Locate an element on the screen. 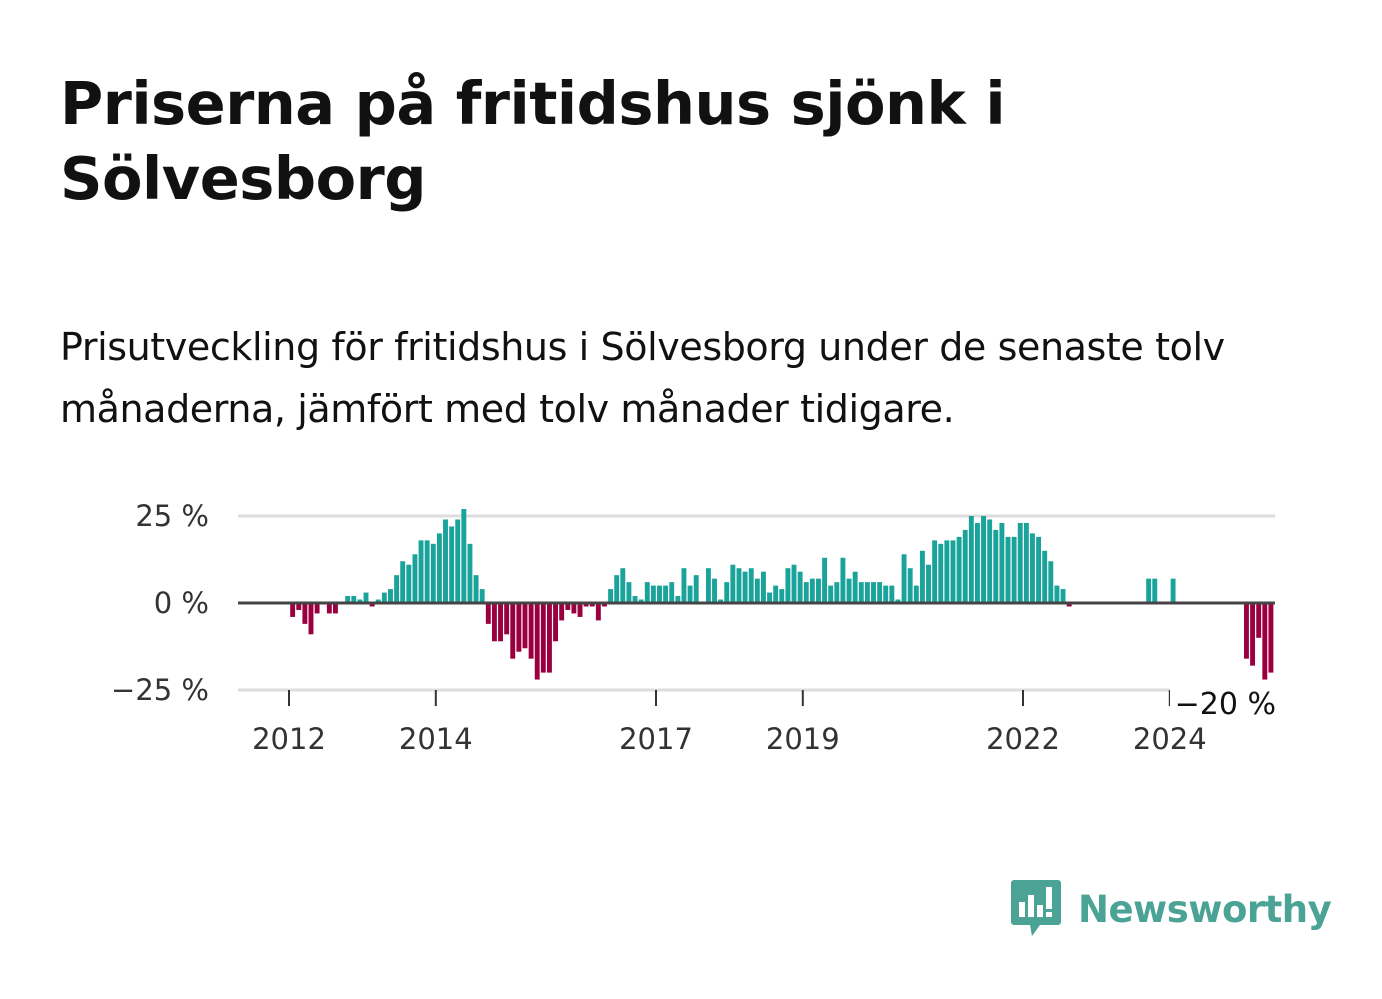 The image size is (1382, 999). bars is located at coordinates (782, 594).